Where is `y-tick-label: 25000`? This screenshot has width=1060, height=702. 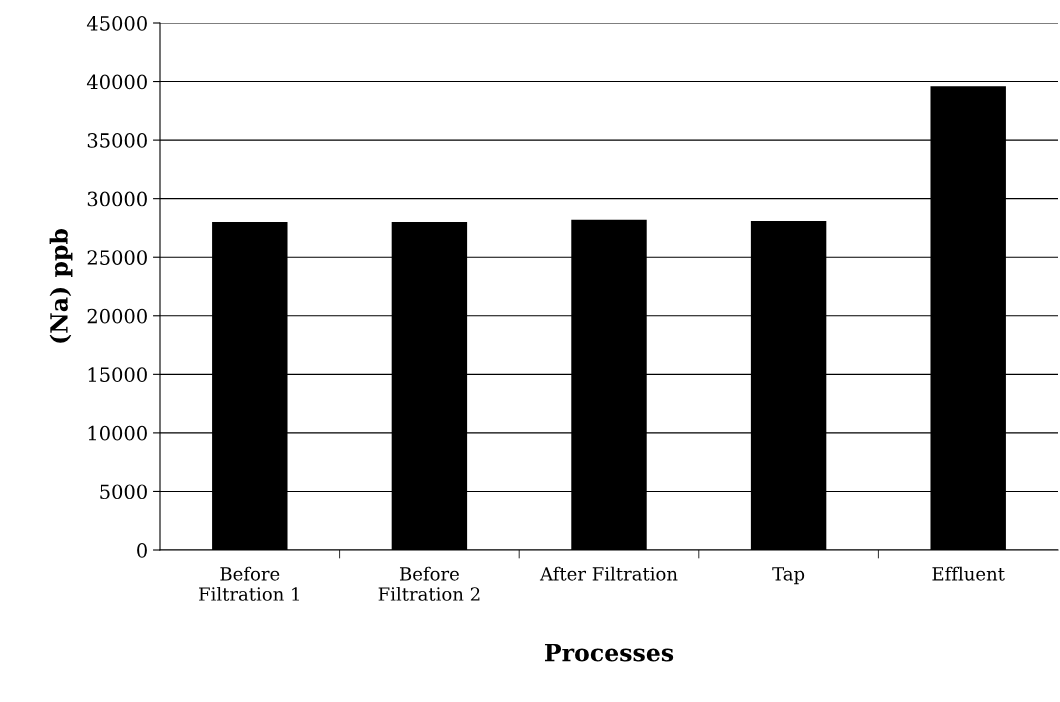 y-tick-label: 25000 is located at coordinates (117, 257).